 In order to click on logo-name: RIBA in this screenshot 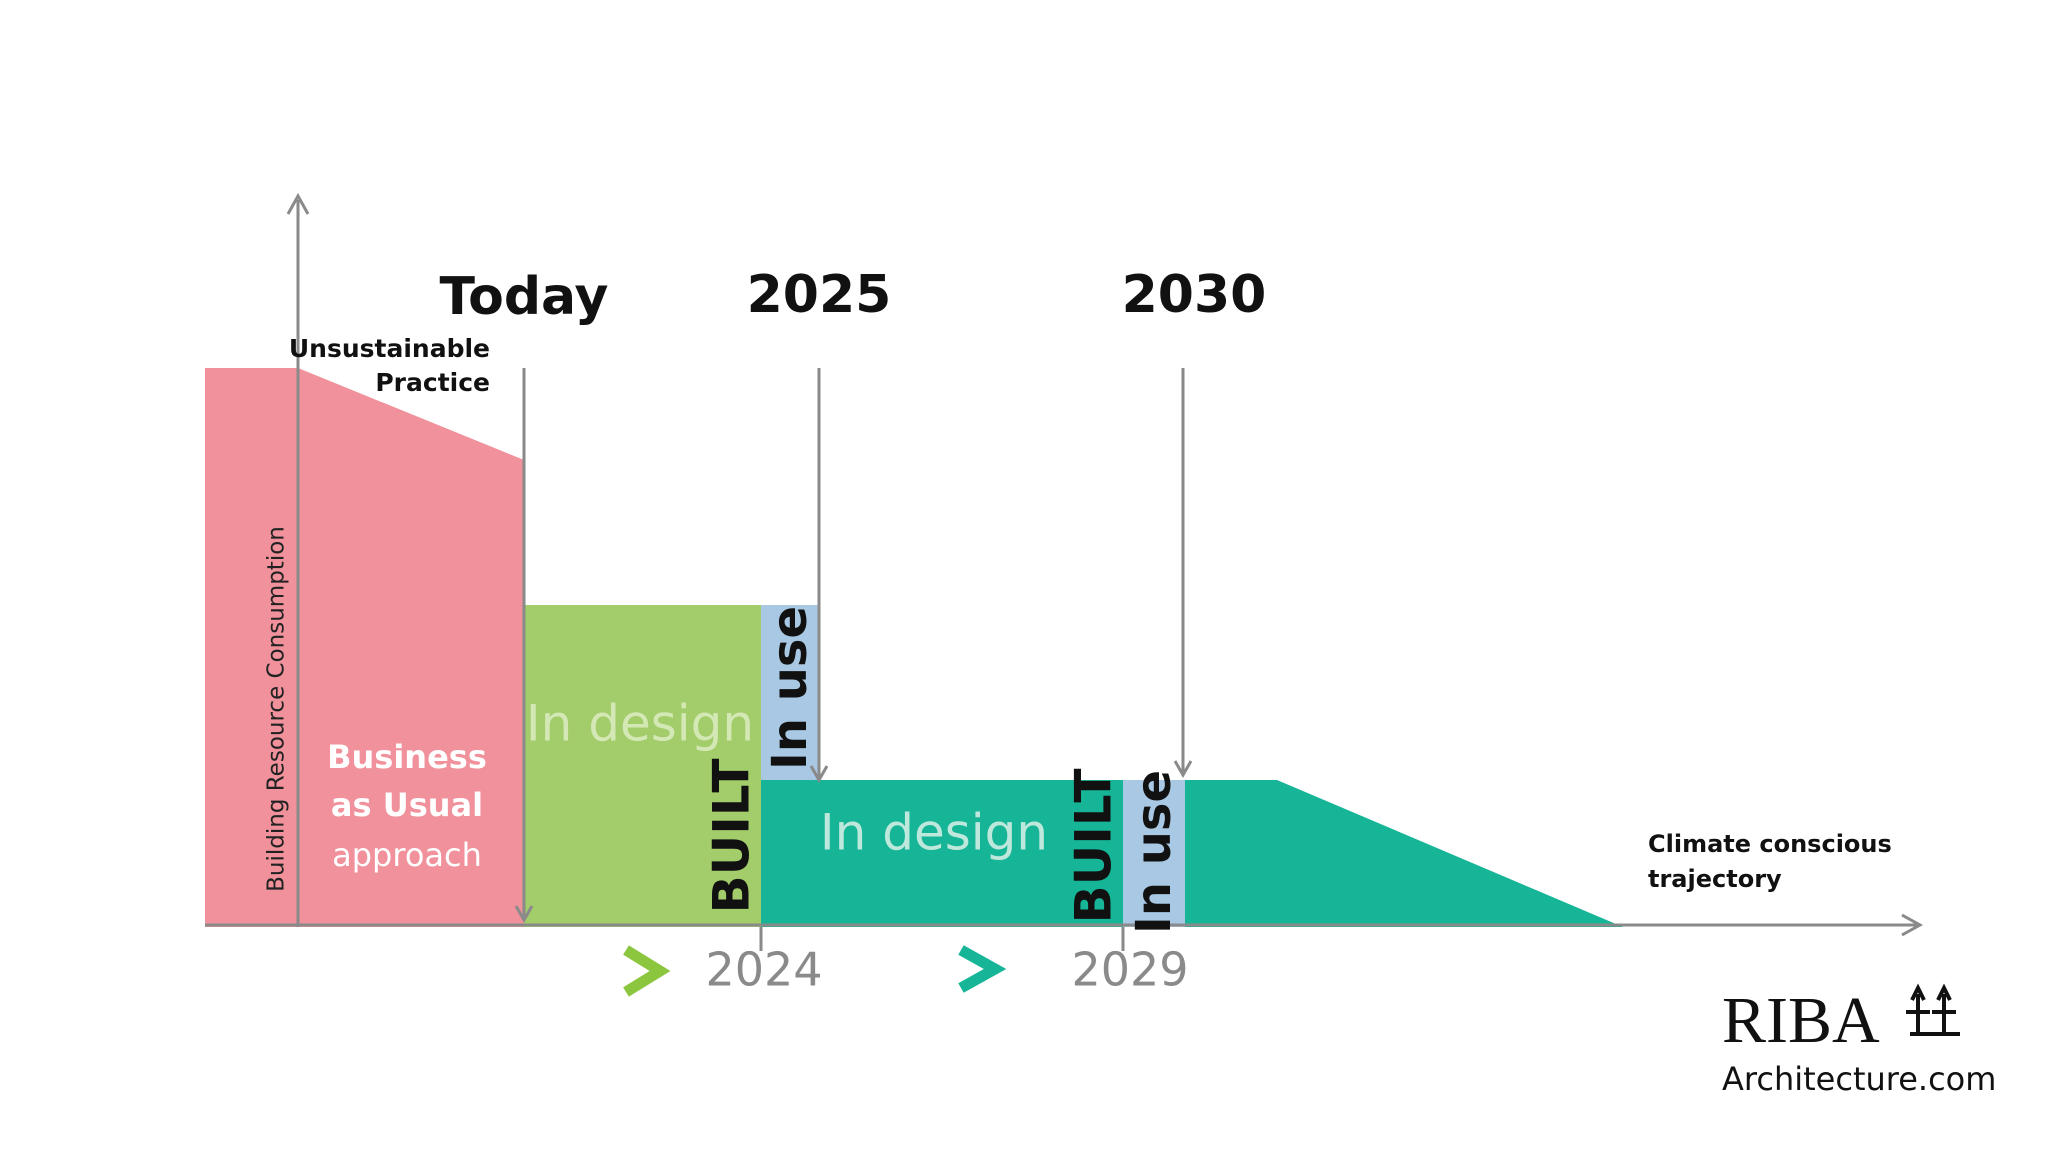, I will do `click(1801, 1020)`.